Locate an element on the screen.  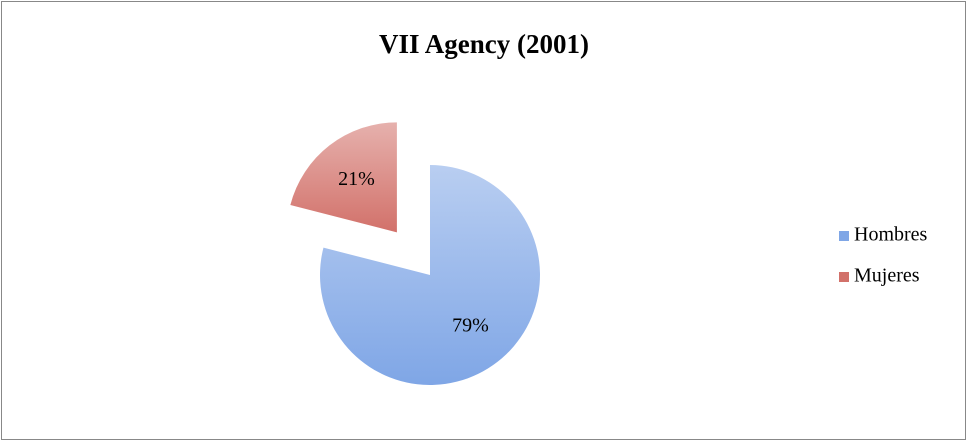
legend-label: Mujeres is located at coordinates (887, 276).